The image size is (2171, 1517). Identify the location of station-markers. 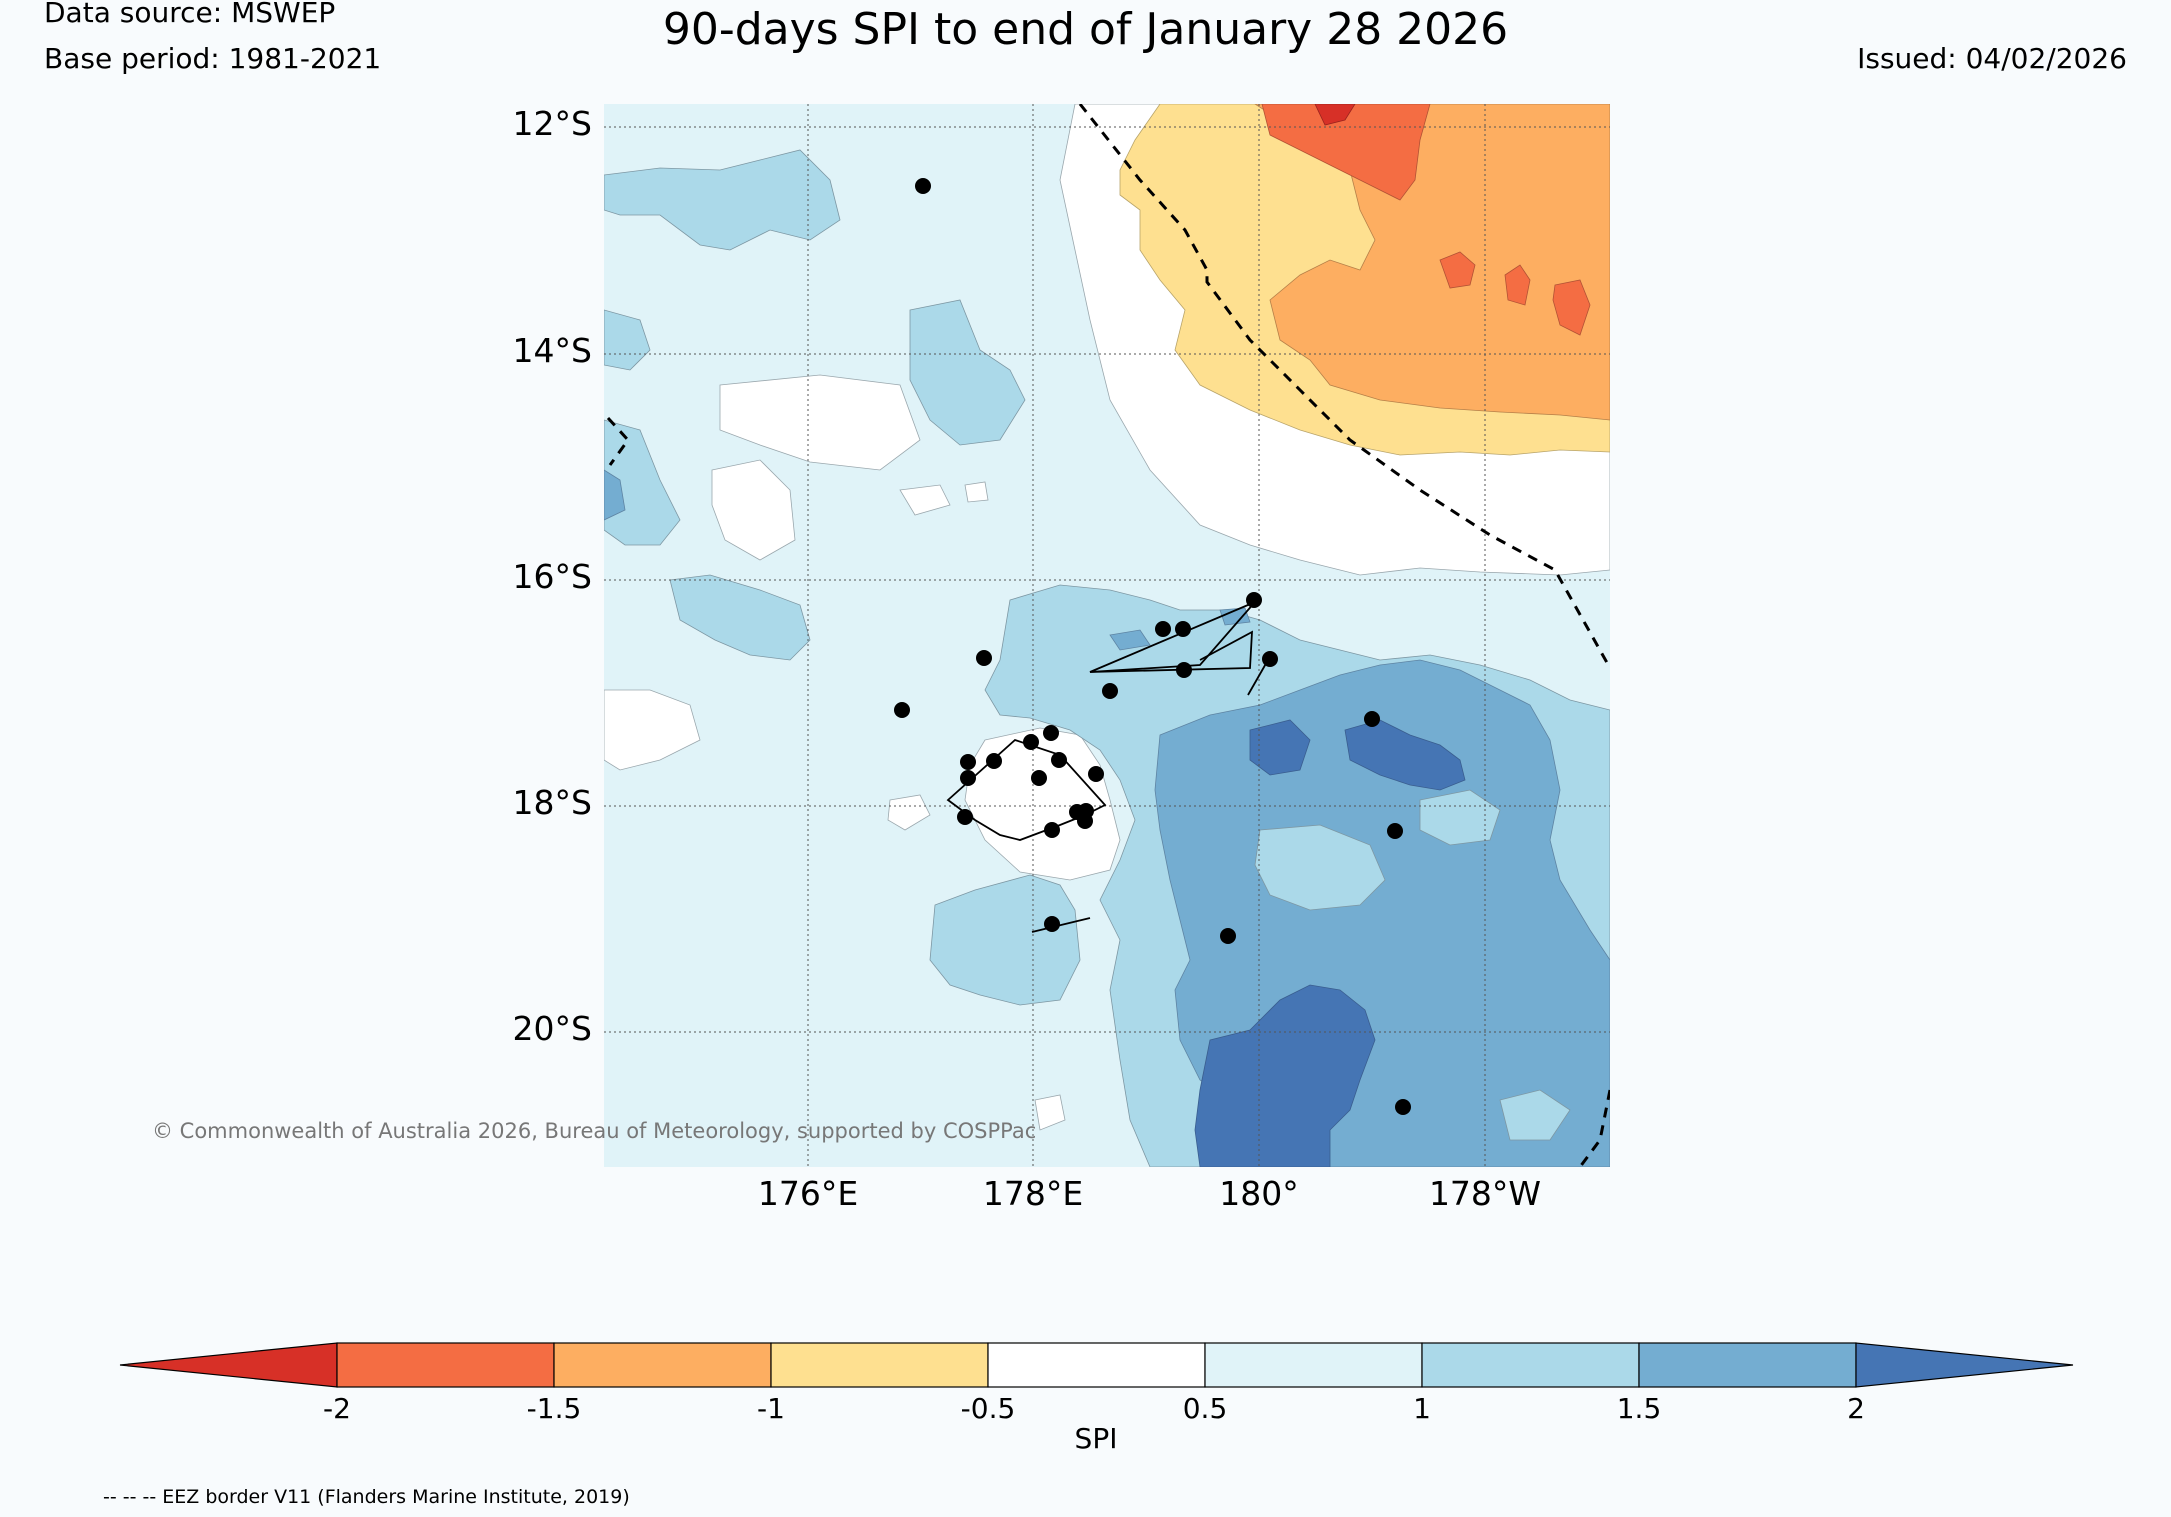
(1152, 646).